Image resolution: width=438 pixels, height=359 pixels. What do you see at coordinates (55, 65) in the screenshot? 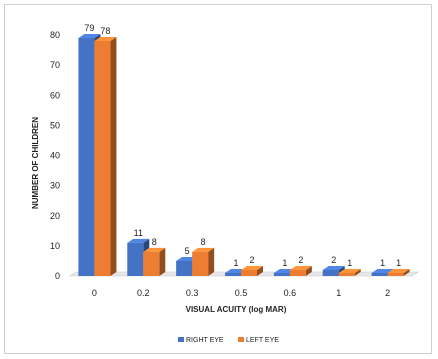
I see `y-tick-label: 70` at bounding box center [55, 65].